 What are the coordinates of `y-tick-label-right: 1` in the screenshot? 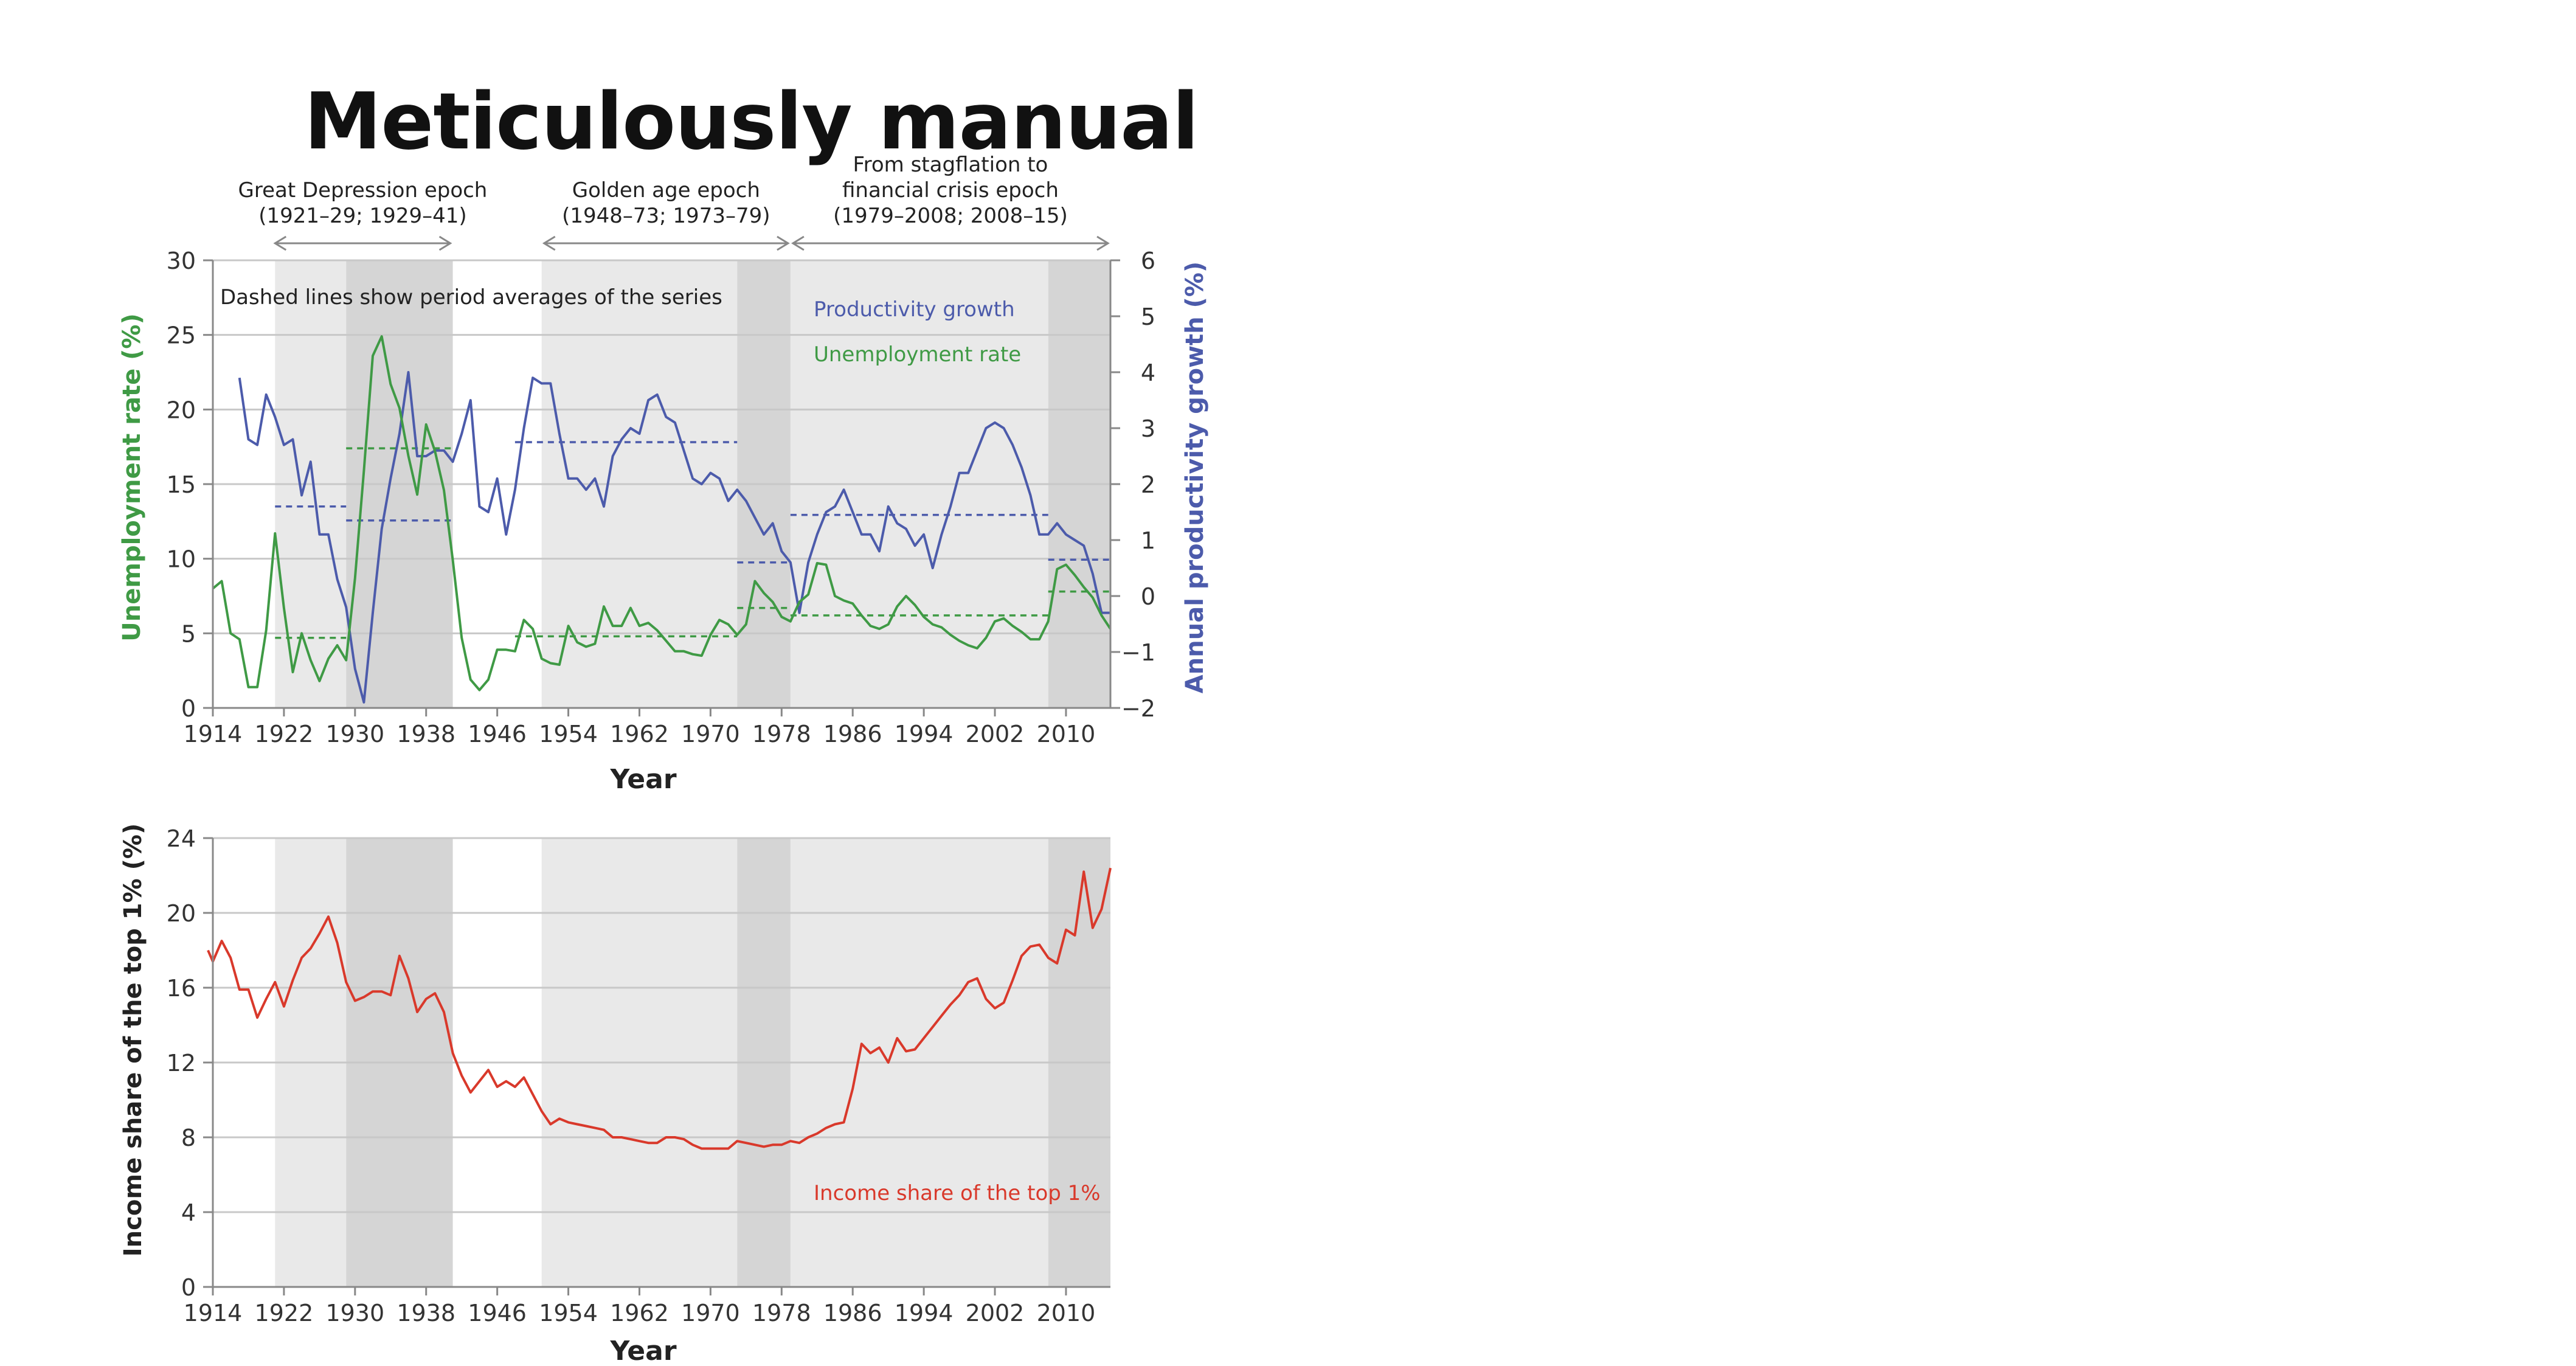 It's located at (1148, 540).